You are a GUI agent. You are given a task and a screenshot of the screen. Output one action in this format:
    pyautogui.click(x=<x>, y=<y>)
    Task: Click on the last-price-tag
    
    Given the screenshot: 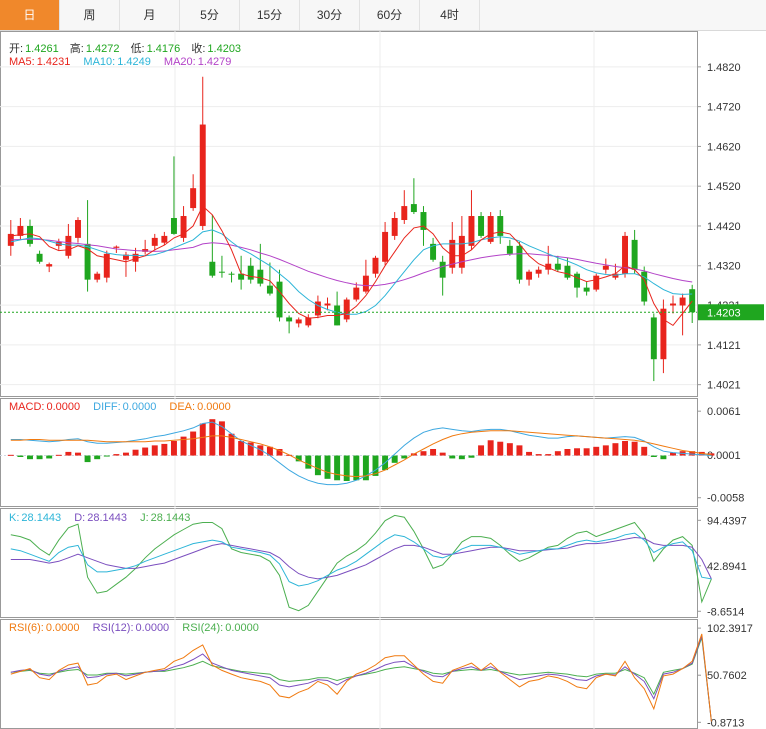 What is the action you would take?
    pyautogui.click(x=731, y=312)
    